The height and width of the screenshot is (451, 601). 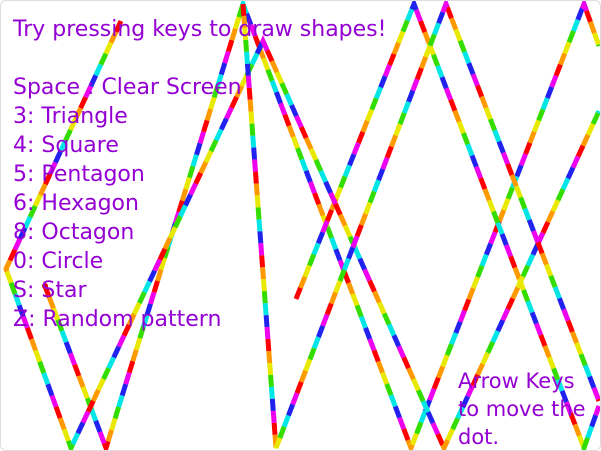 I want to click on shortcut-item: 6: Hexagon, so click(x=76, y=203).